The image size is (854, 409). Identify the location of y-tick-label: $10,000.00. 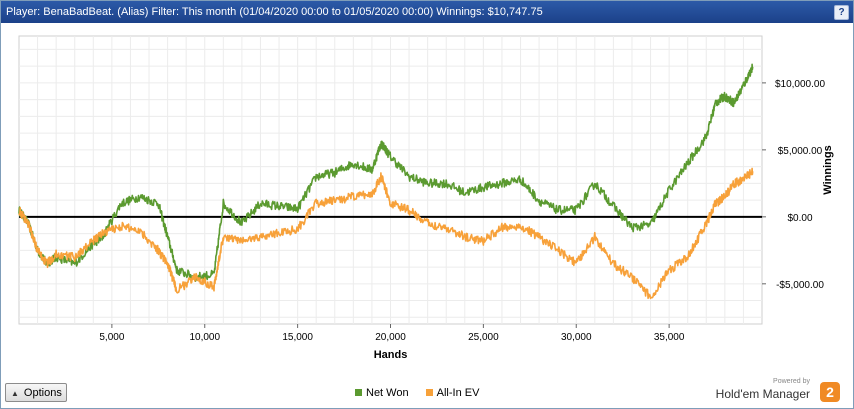
(800, 84).